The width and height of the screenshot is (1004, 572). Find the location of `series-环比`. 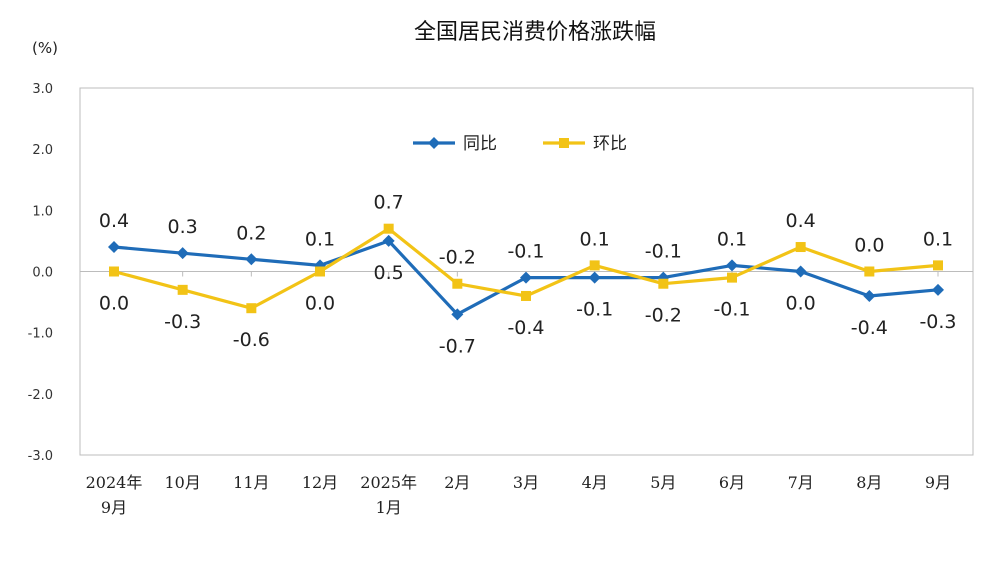

series-环比 is located at coordinates (526, 268).